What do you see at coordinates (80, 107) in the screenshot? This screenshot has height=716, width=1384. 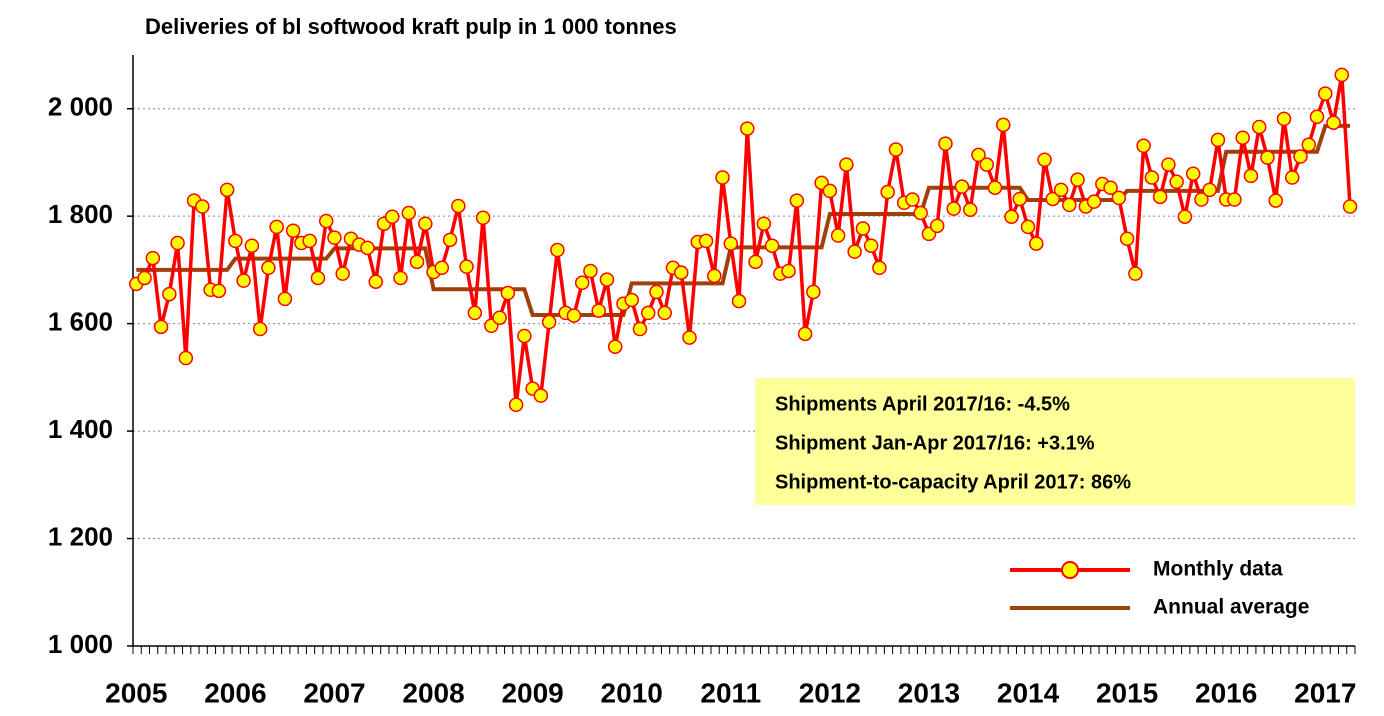 I see `y-tick-label: 2 000` at bounding box center [80, 107].